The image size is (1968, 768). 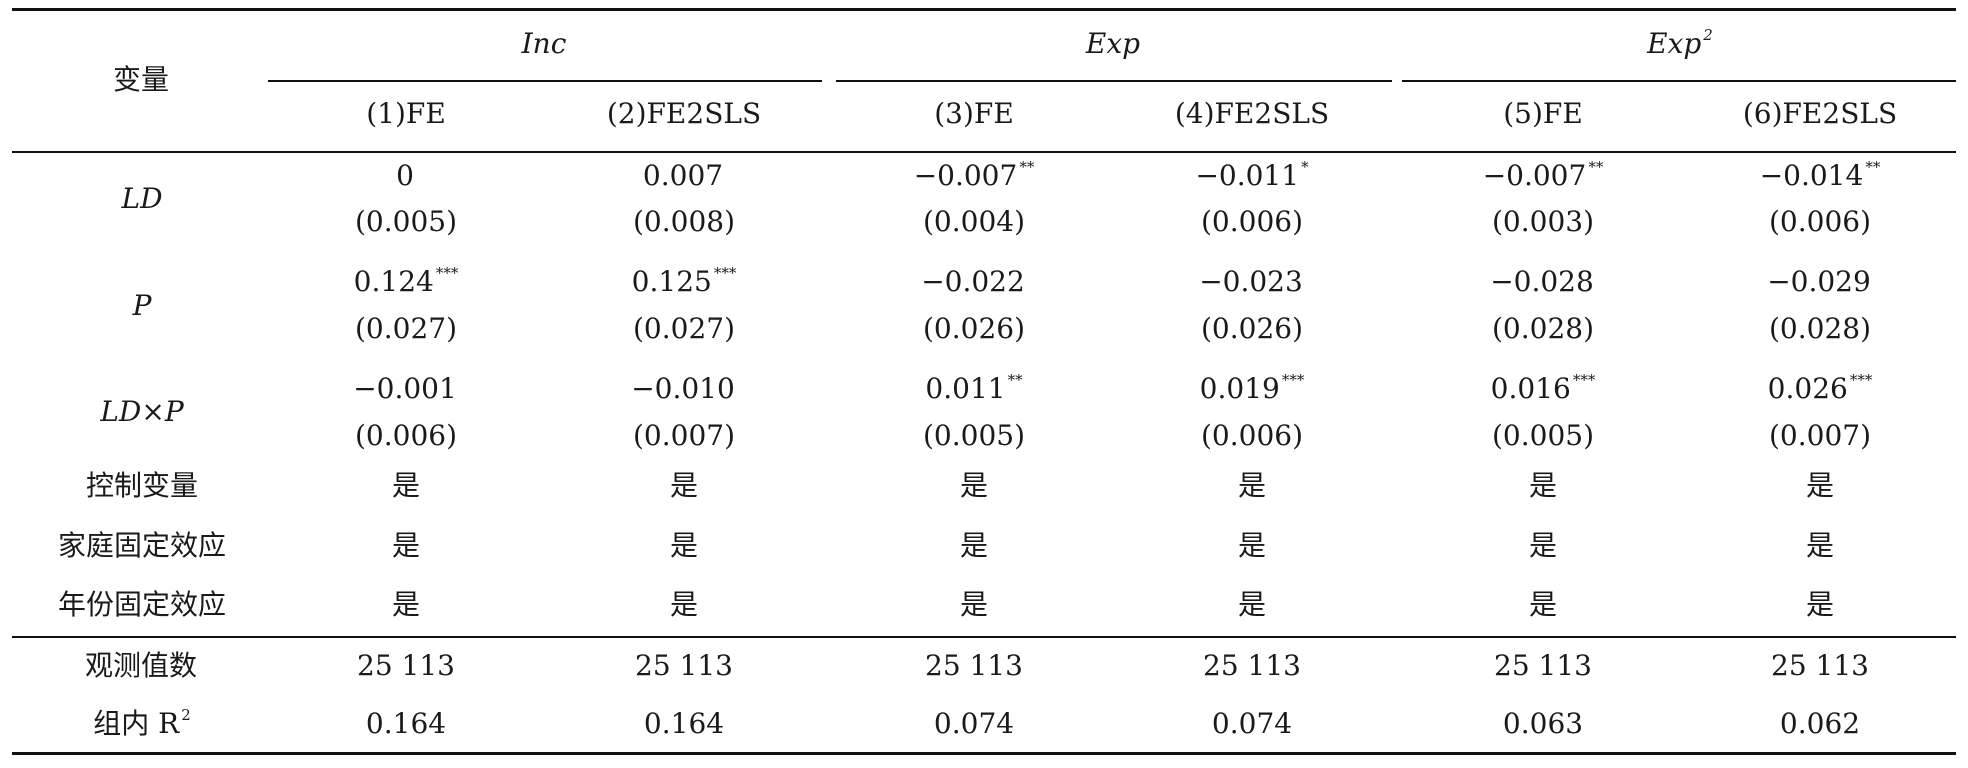 I want to click on row-label: P, so click(x=142, y=305).